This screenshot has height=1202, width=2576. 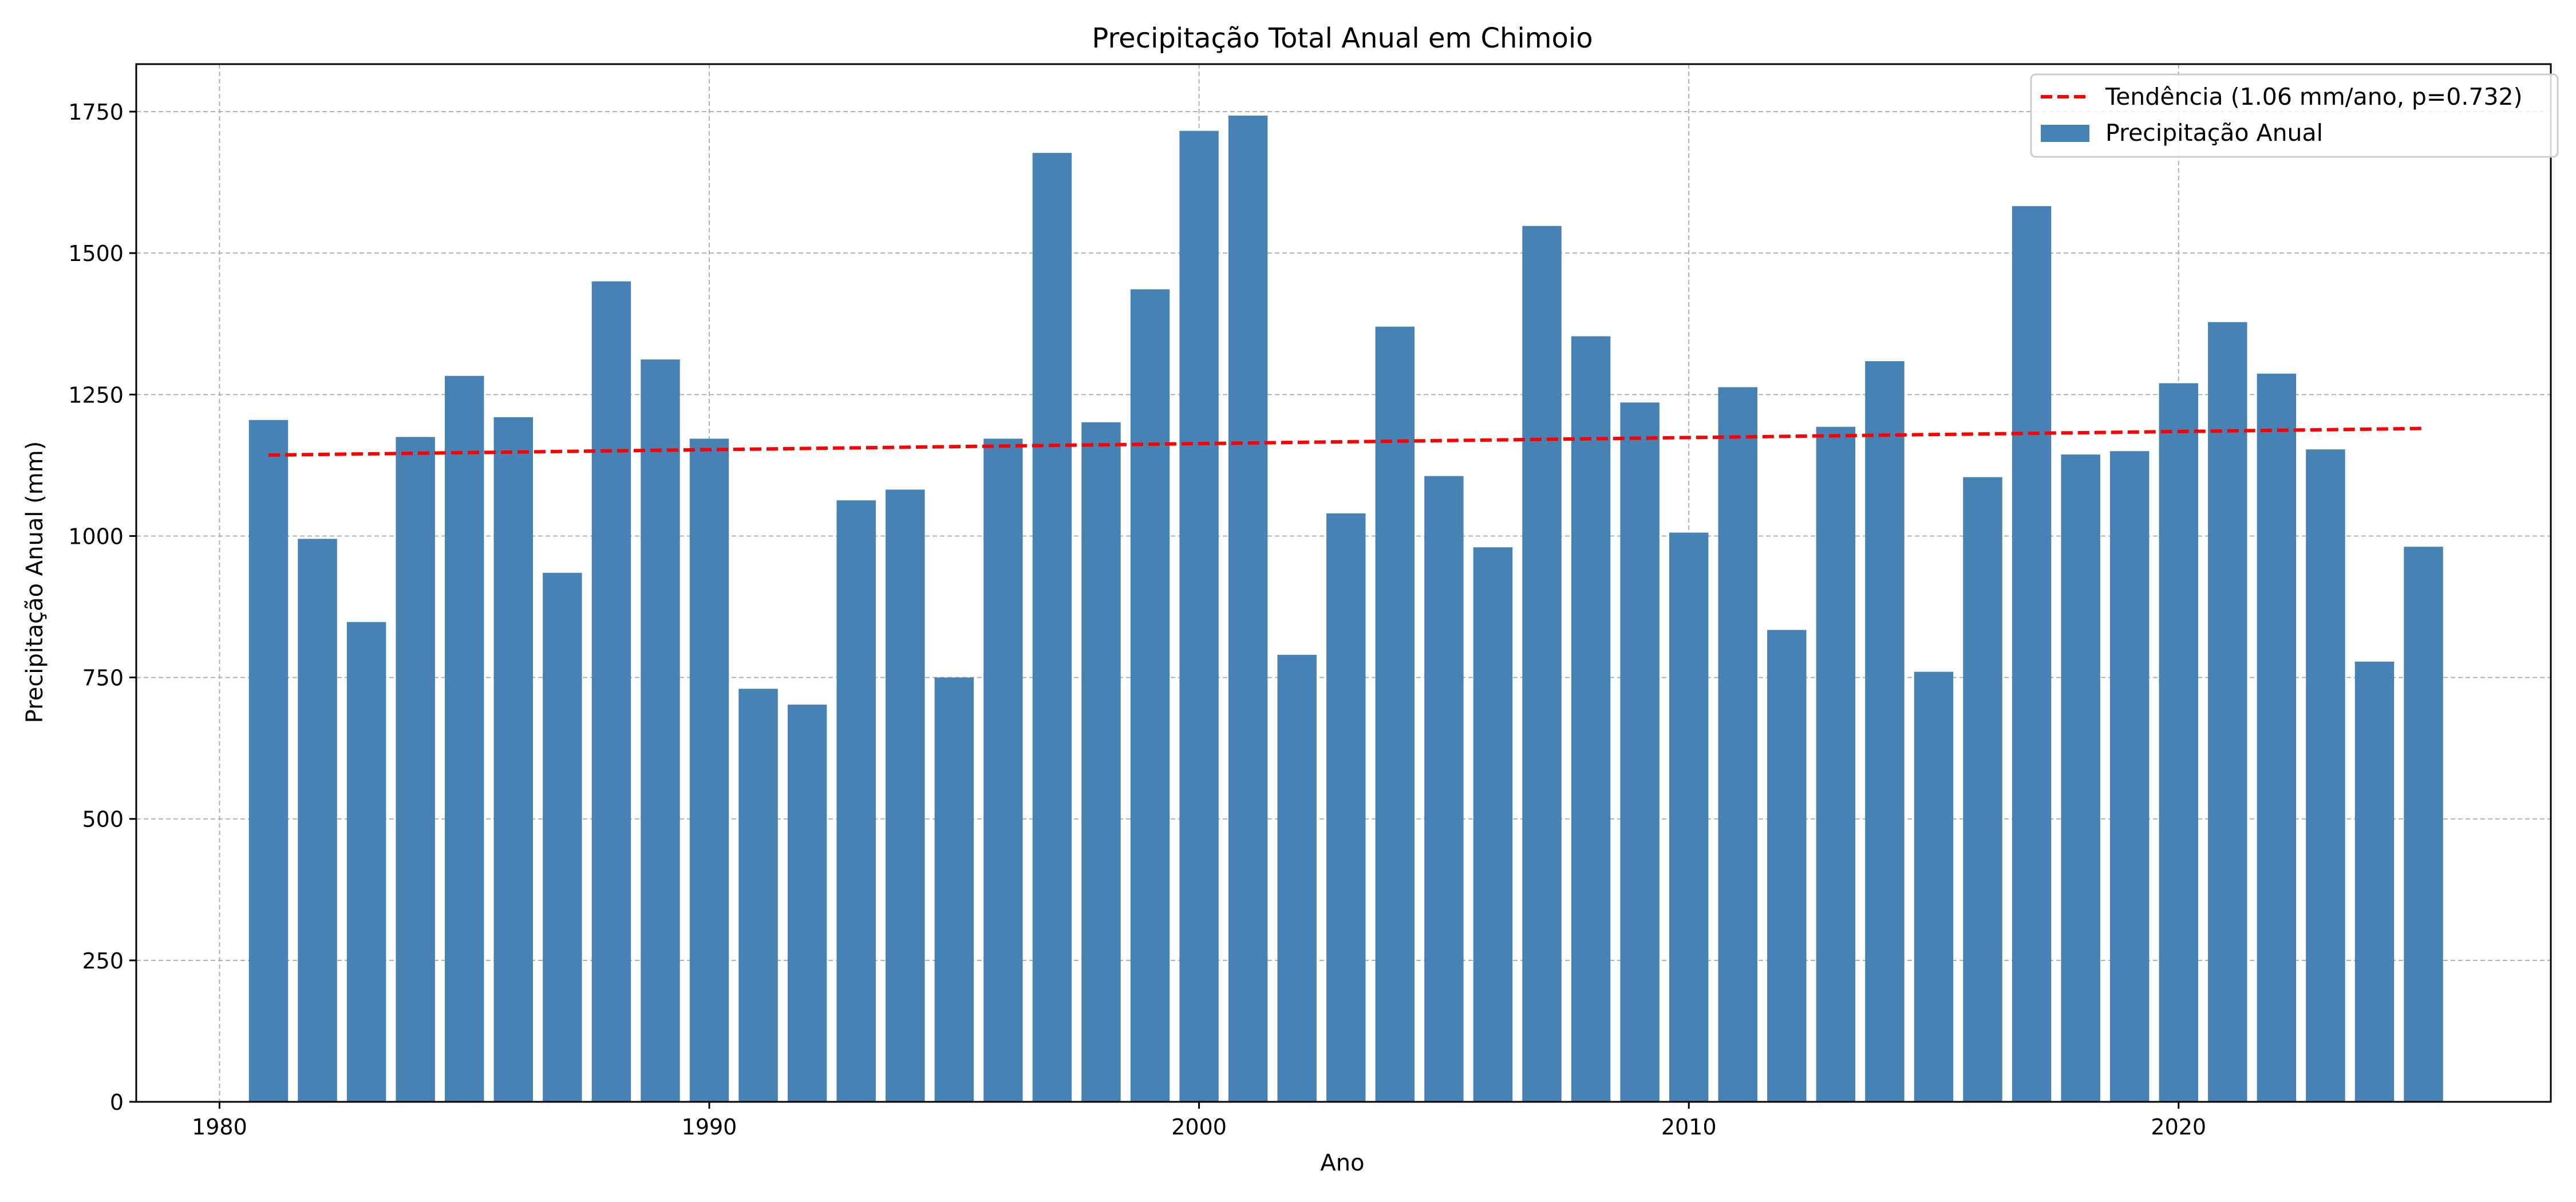 What do you see at coordinates (1591, 719) in the screenshot?
I see `bar-2008` at bounding box center [1591, 719].